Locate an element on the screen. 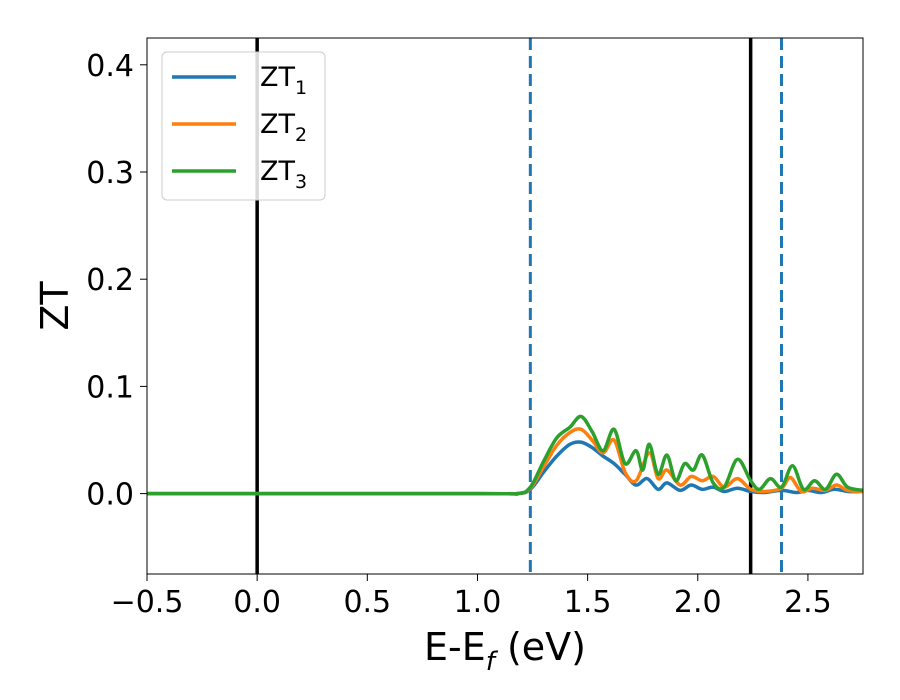 The width and height of the screenshot is (900, 700). y-tick-label: 0.3 is located at coordinates (110, 173).